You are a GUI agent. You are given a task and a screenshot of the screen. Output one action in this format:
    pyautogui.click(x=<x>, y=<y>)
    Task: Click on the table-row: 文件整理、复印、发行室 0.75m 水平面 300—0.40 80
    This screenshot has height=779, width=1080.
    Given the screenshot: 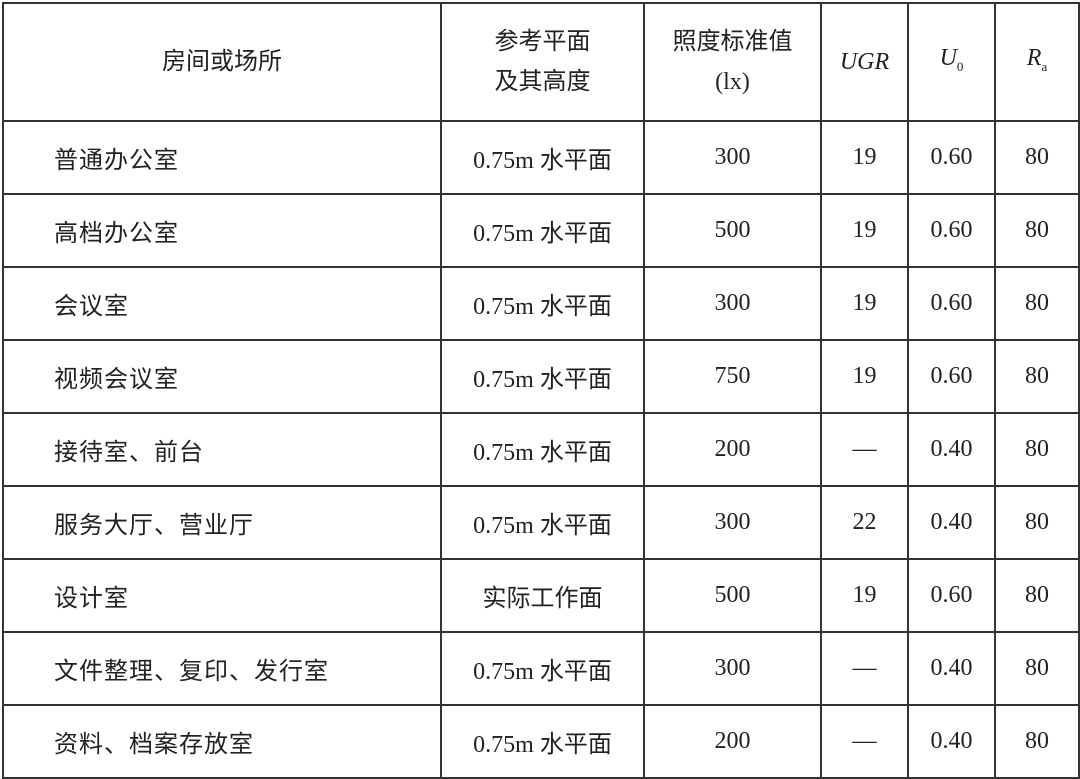 What is the action you would take?
    pyautogui.click(x=541, y=668)
    